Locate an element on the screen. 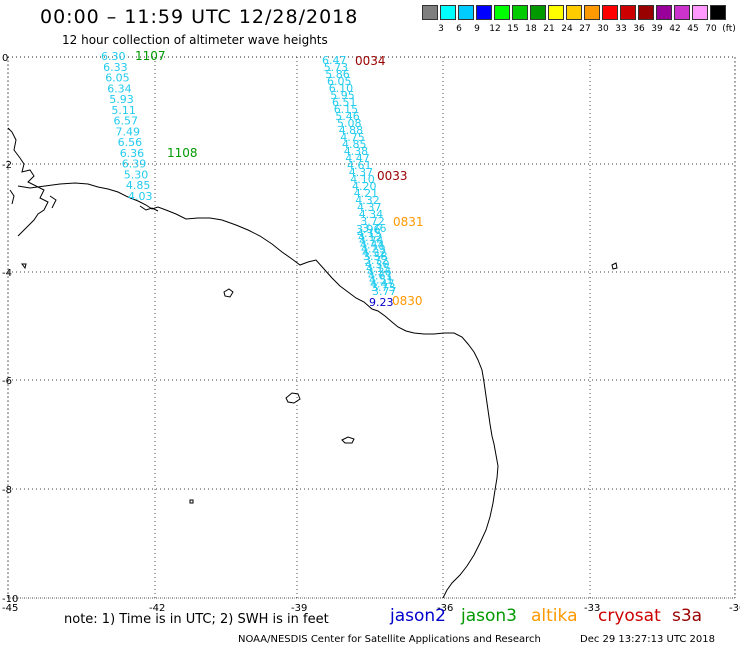 The image size is (740, 650). longitude-label: -33 is located at coordinates (592, 608).